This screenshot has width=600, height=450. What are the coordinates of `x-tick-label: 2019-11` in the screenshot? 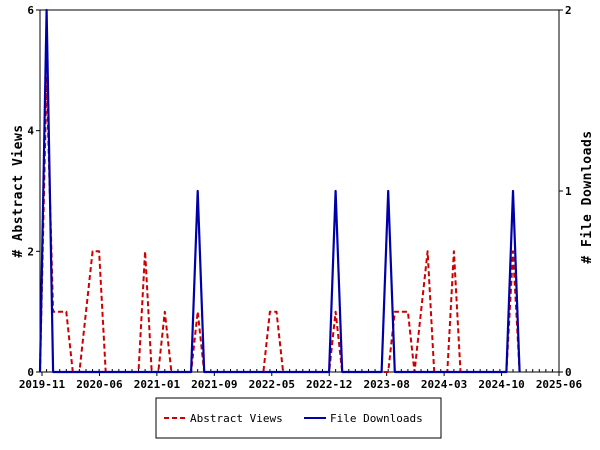 It's located at (42, 384).